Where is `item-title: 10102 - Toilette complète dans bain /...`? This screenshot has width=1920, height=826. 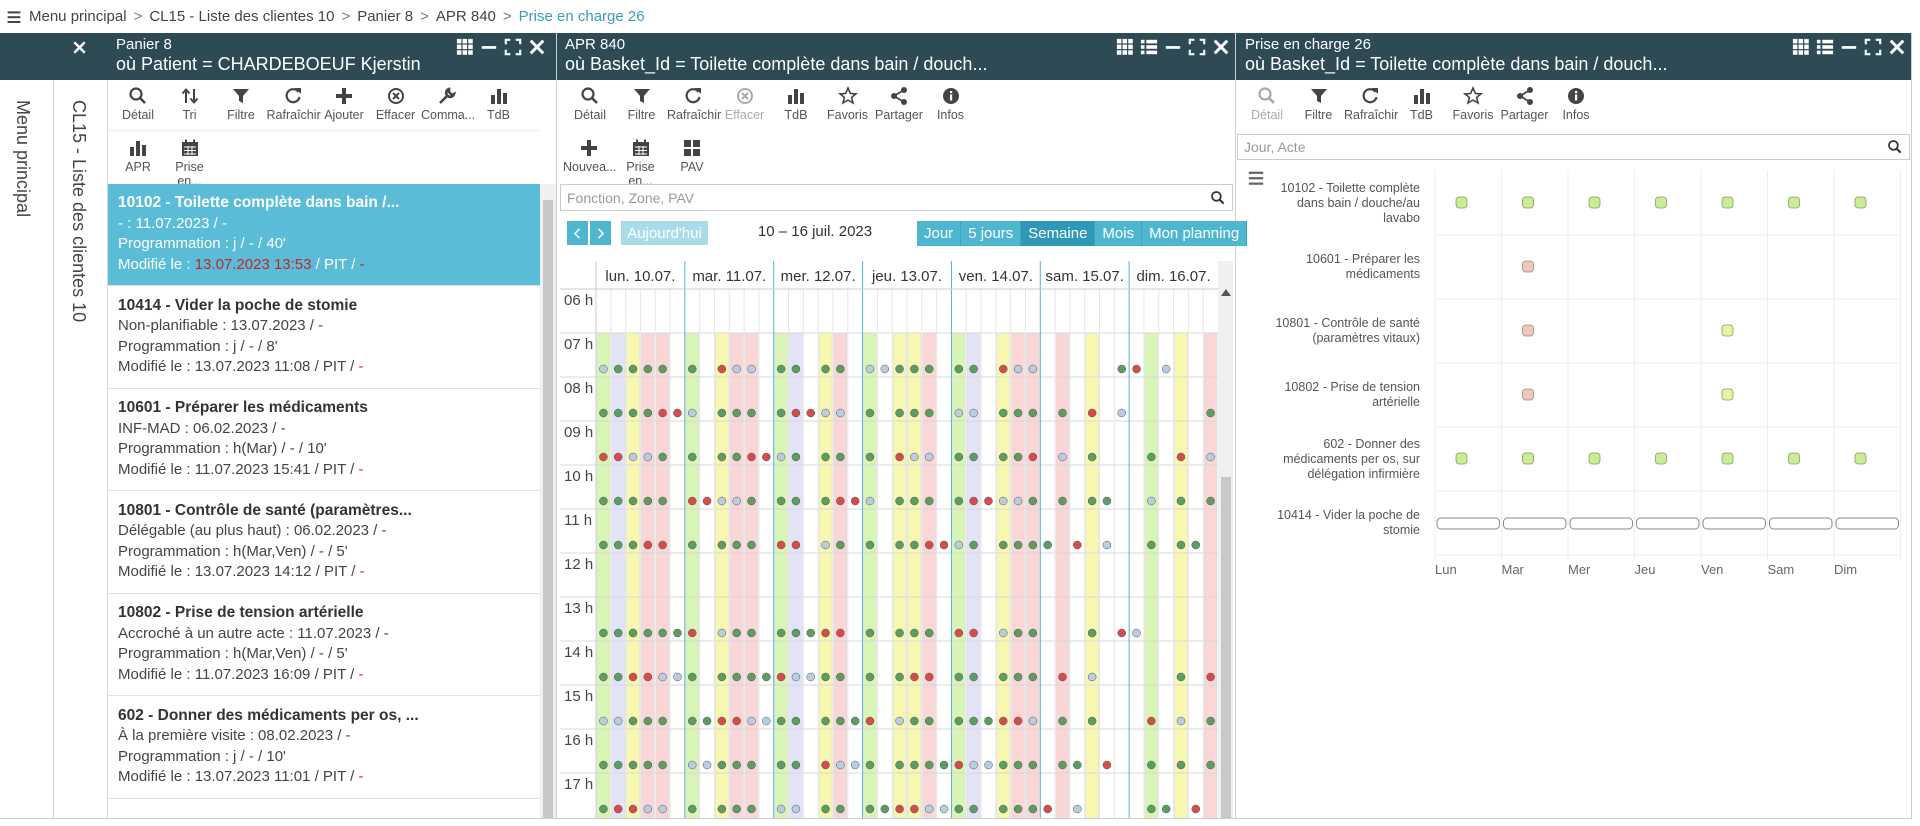
item-title: 10102 - Toilette complète dans bain /... is located at coordinates (259, 202).